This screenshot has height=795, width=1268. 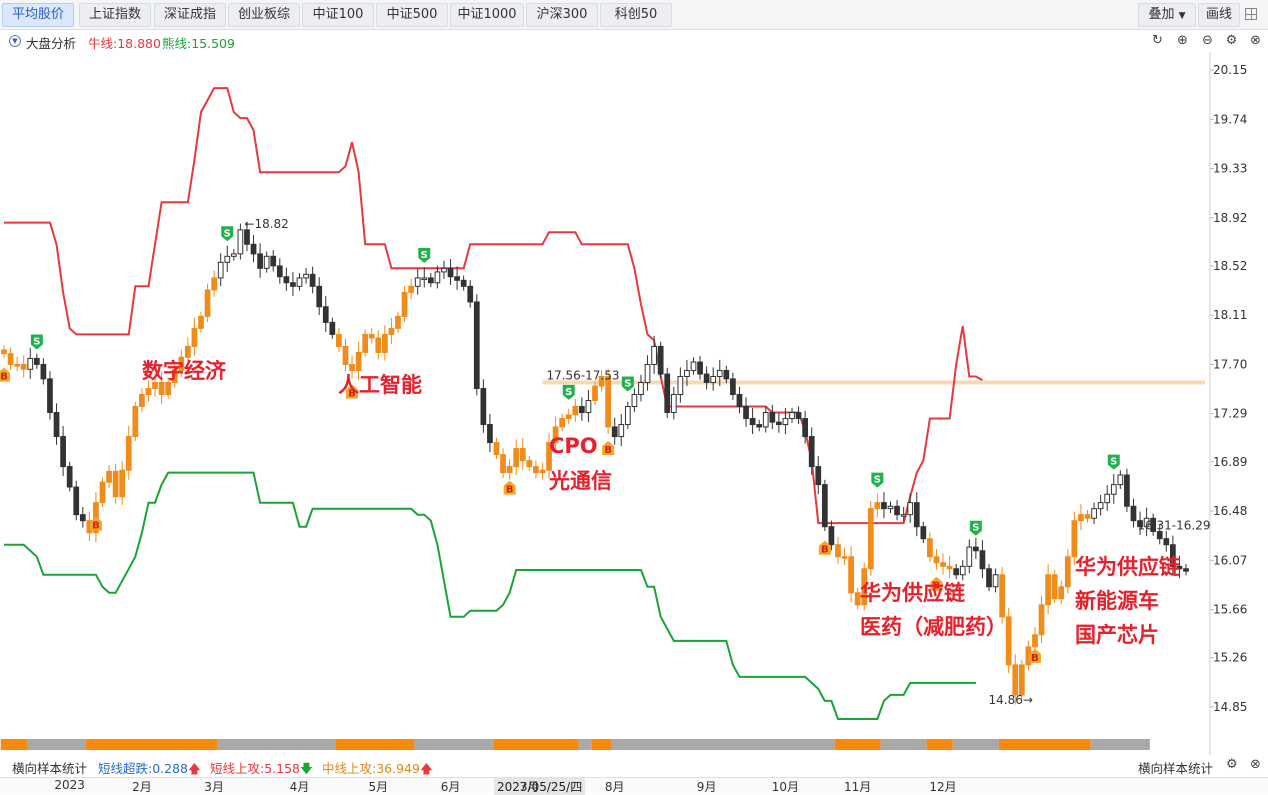 I want to click on collapse-toggle-icon: ▼, so click(x=15, y=41).